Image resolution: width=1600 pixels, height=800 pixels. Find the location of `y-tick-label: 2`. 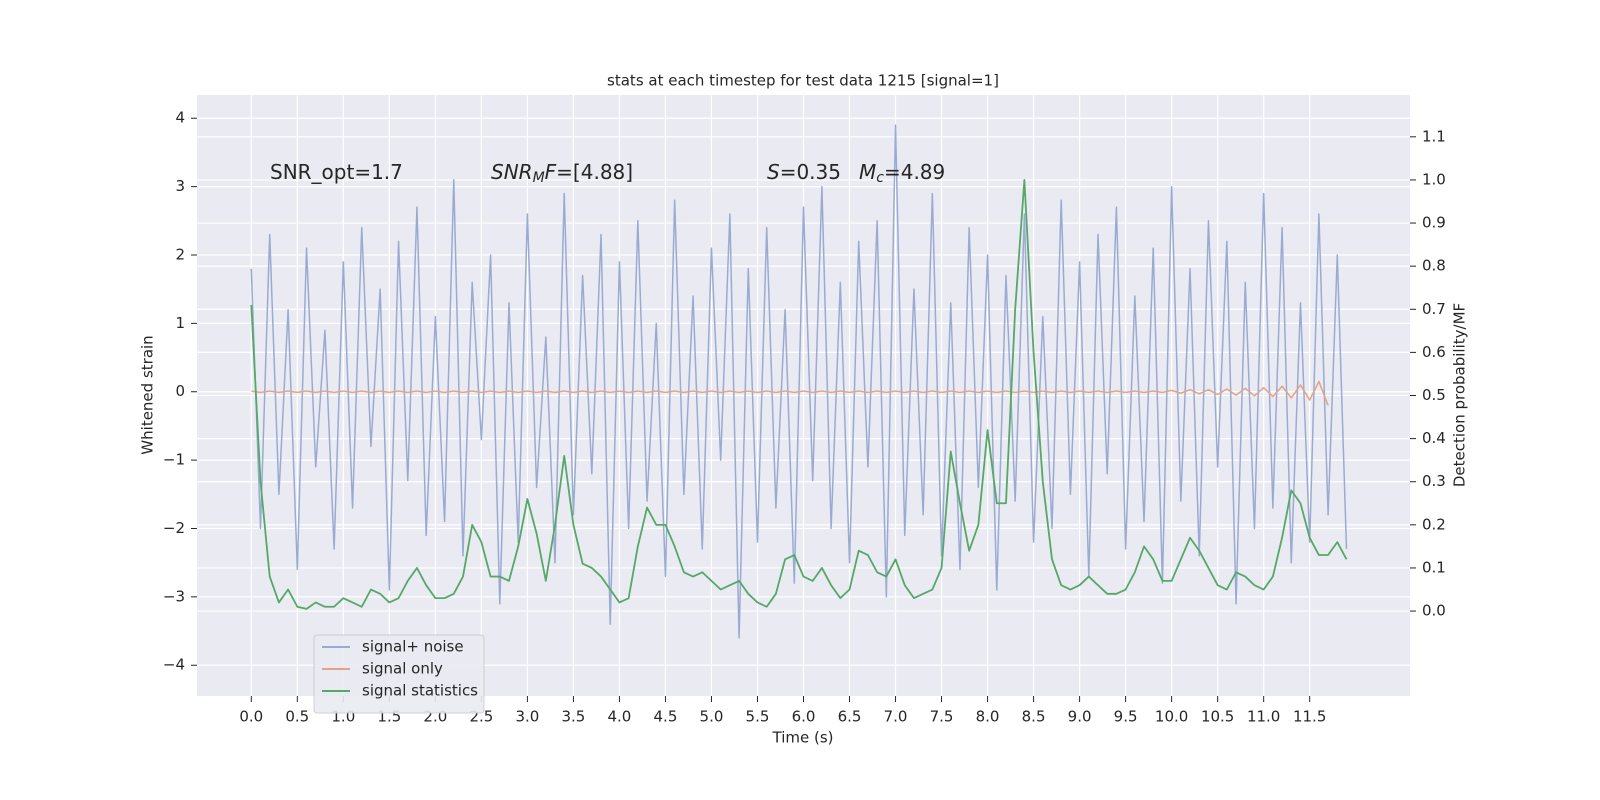

y-tick-label: 2 is located at coordinates (180, 254).